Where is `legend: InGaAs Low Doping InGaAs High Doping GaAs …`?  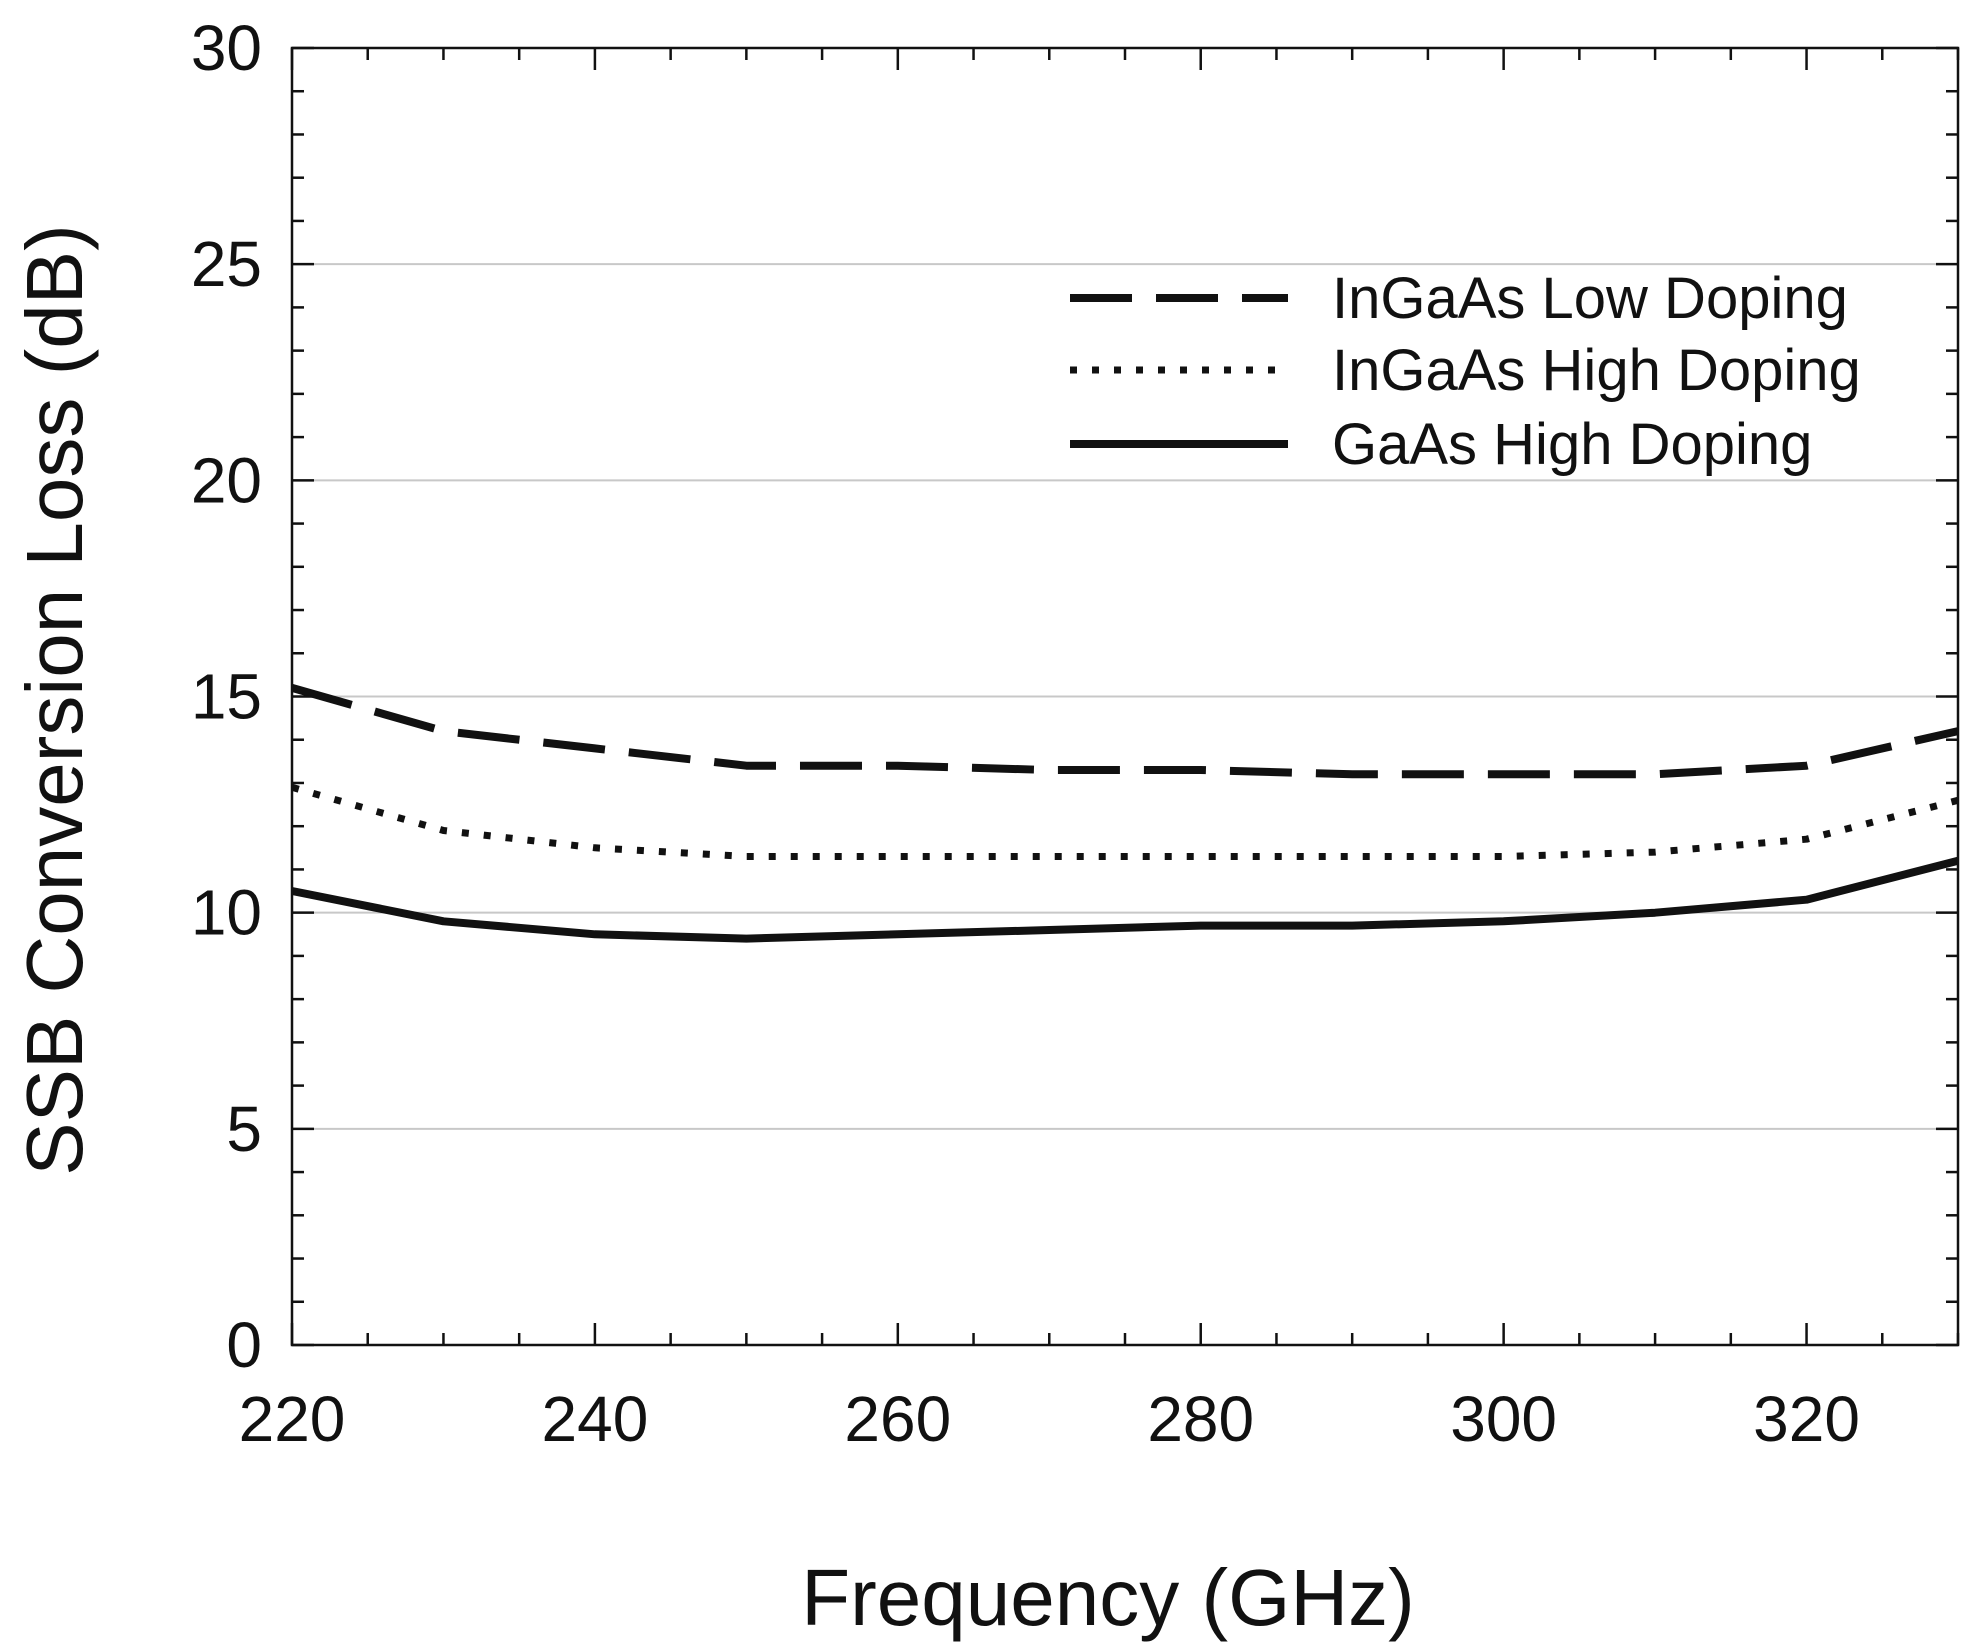 legend: InGaAs Low Doping InGaAs High Doping GaAs … is located at coordinates (1465, 371).